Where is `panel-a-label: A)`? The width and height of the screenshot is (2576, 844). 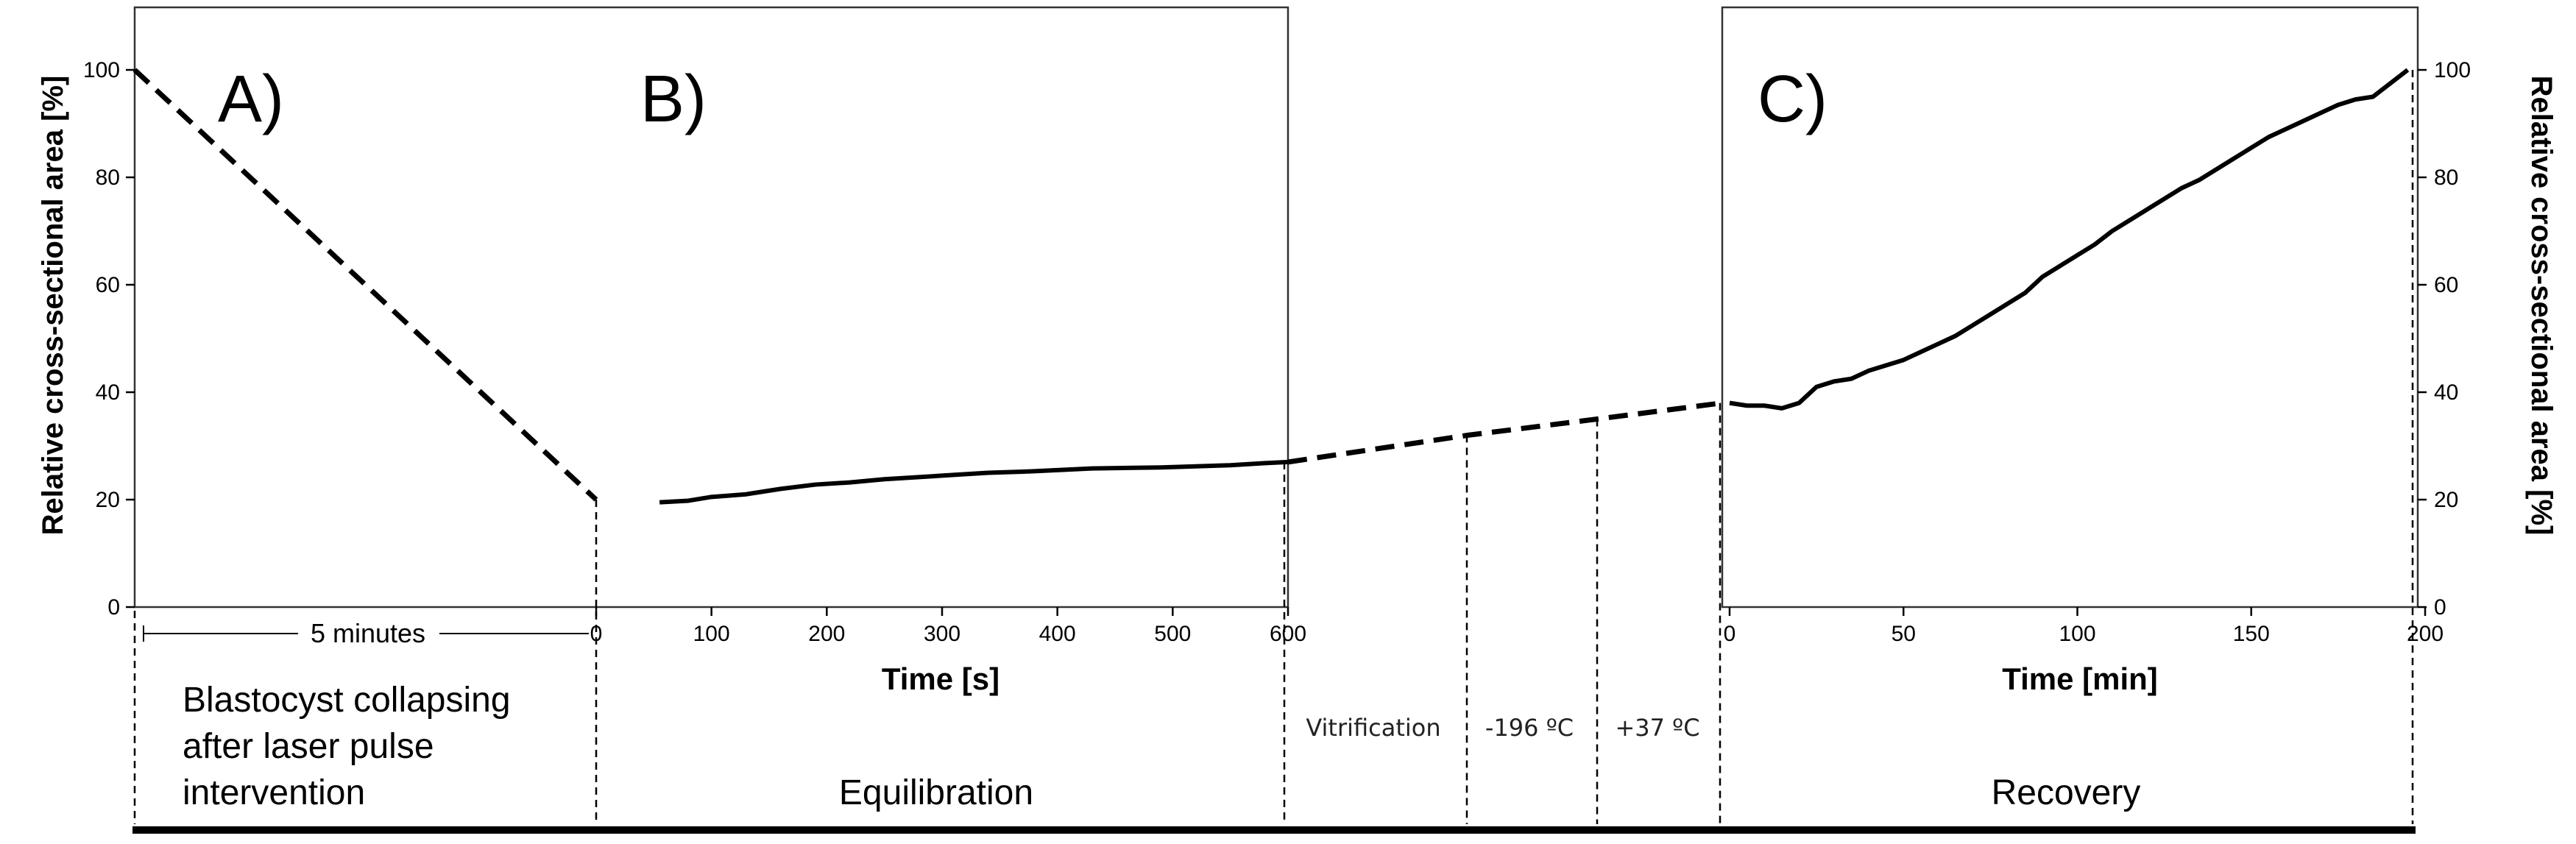
panel-a-label: A) is located at coordinates (251, 99).